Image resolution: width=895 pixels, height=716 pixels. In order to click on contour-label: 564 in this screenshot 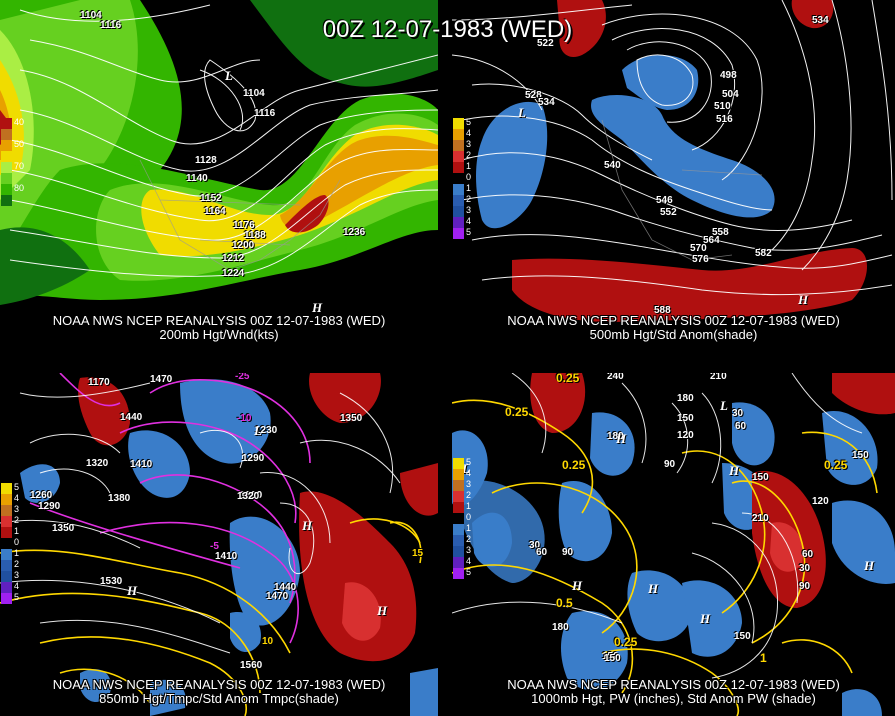, I will do `click(711, 240)`.